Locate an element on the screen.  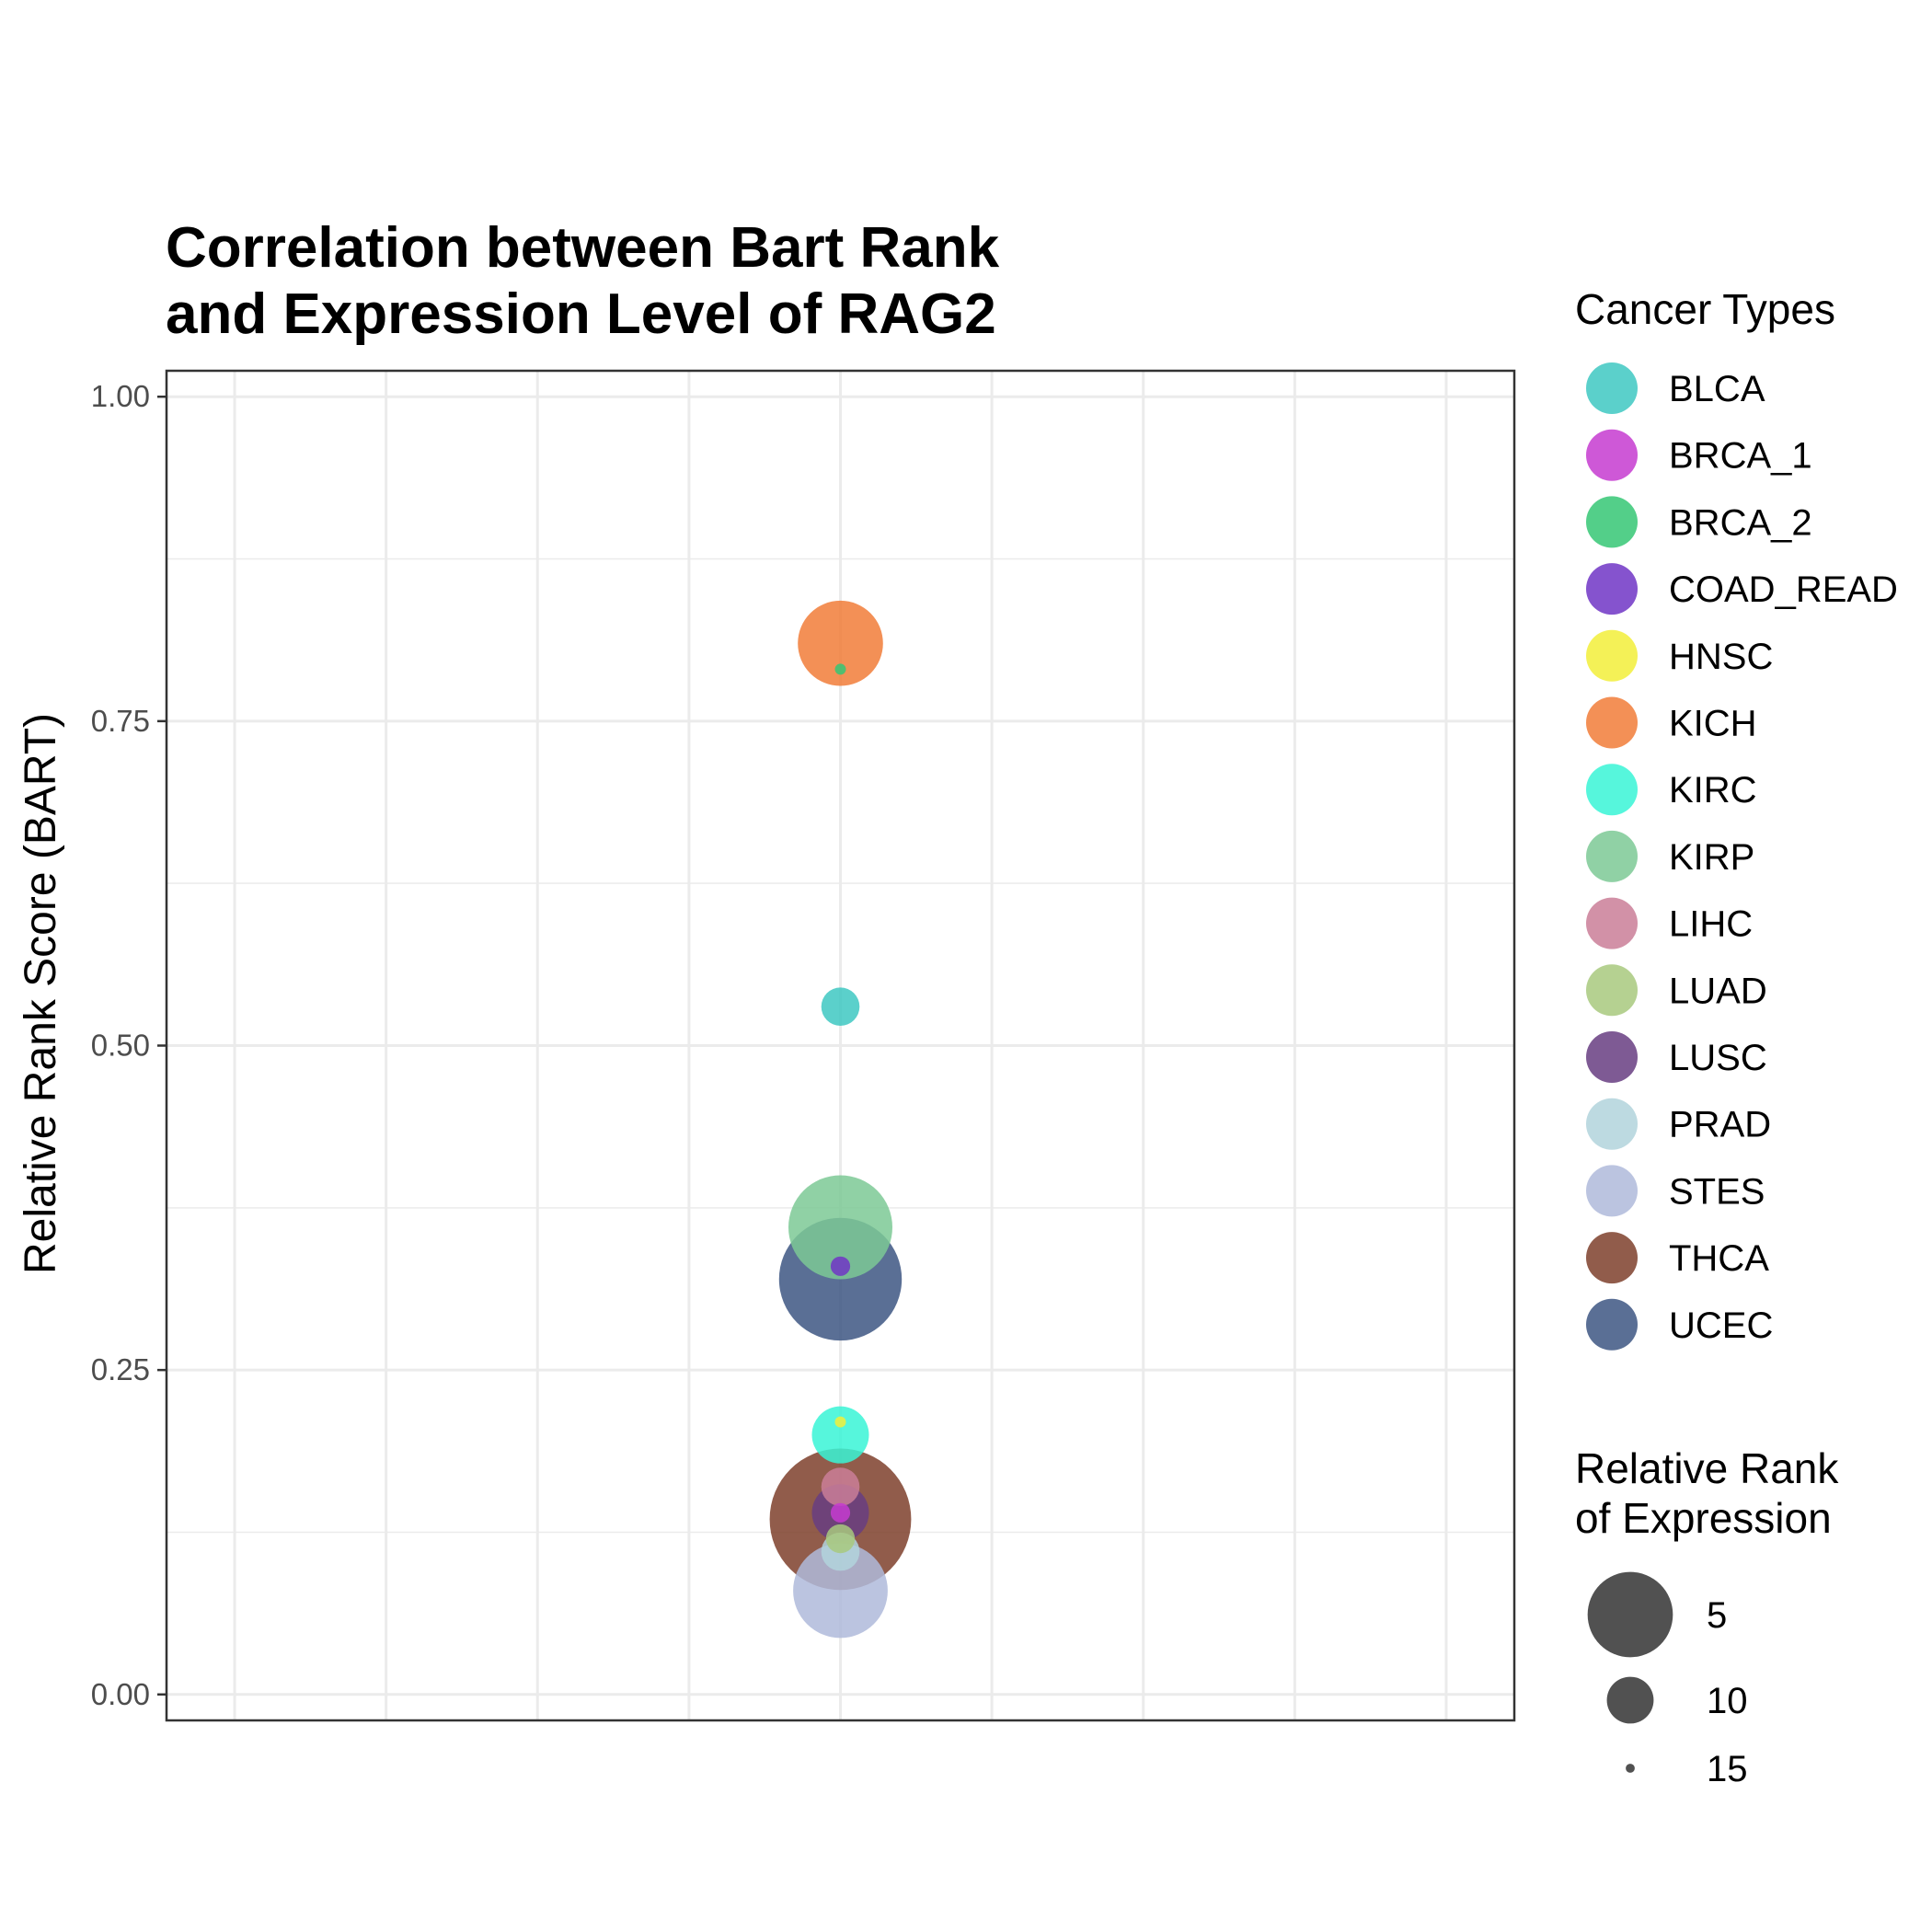
size-legend-label: 5 is located at coordinates (1717, 1615).